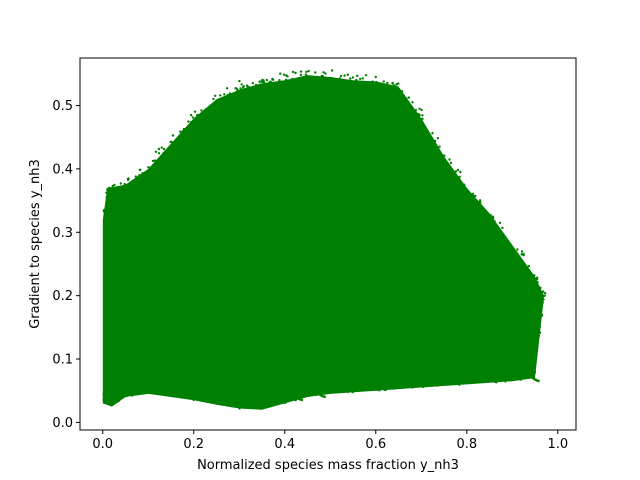 This screenshot has height=480, width=640. What do you see at coordinates (62, 169) in the screenshot?
I see `y-tick-label: 0.4` at bounding box center [62, 169].